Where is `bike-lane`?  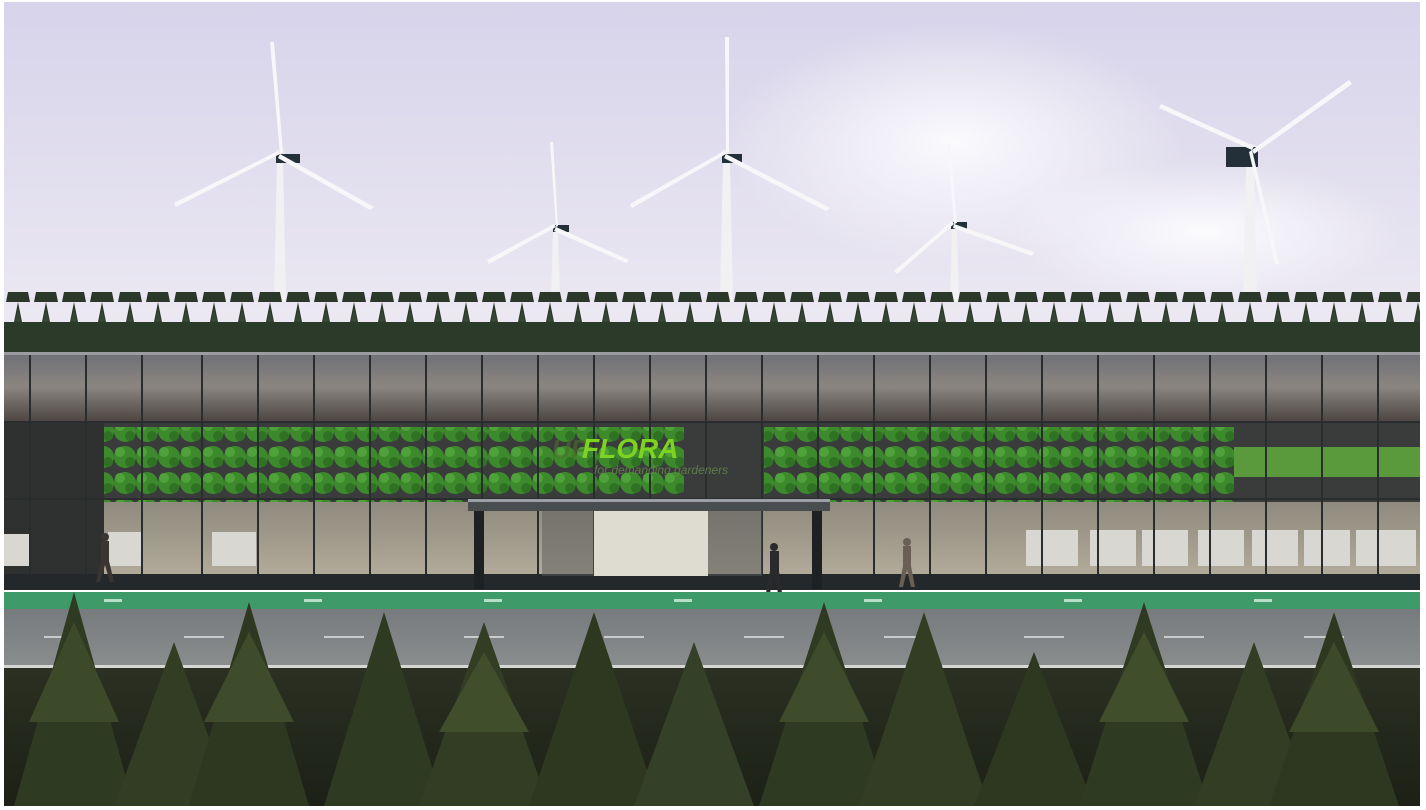
bike-lane is located at coordinates (712, 600).